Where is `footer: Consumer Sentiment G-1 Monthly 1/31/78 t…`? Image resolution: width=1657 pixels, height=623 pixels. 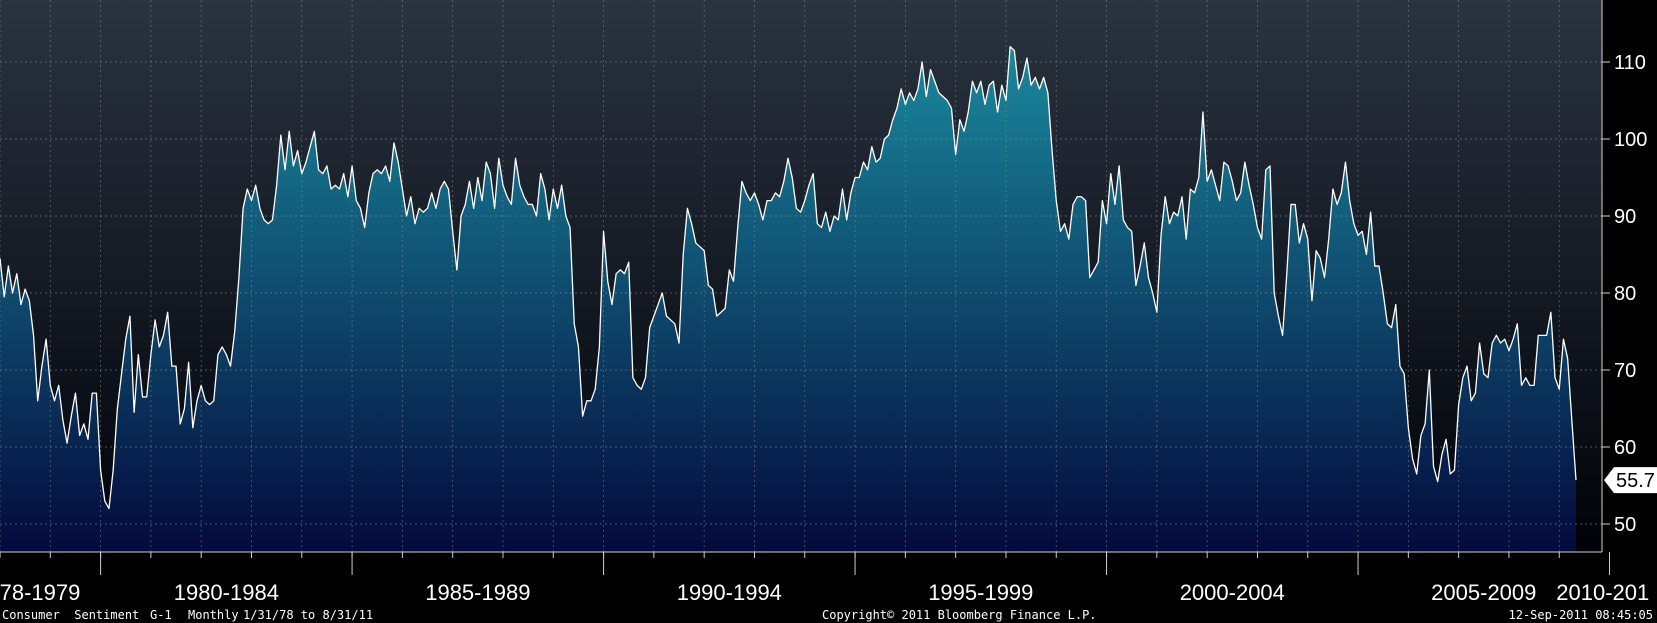
footer: Consumer Sentiment G-1 Monthly 1/31/78 t… is located at coordinates (827, 615).